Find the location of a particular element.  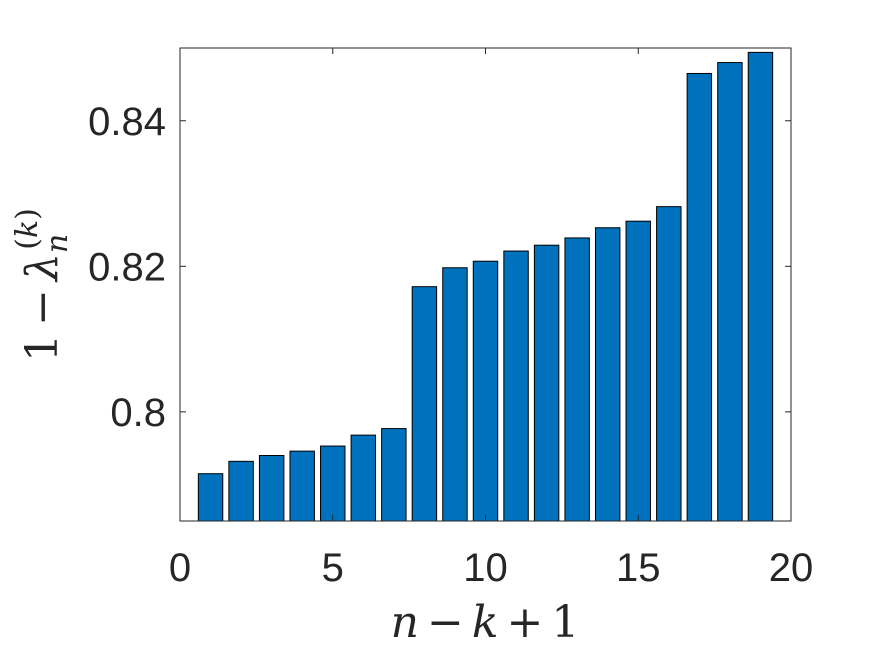

x-tick-label: 5 is located at coordinates (333, 568).